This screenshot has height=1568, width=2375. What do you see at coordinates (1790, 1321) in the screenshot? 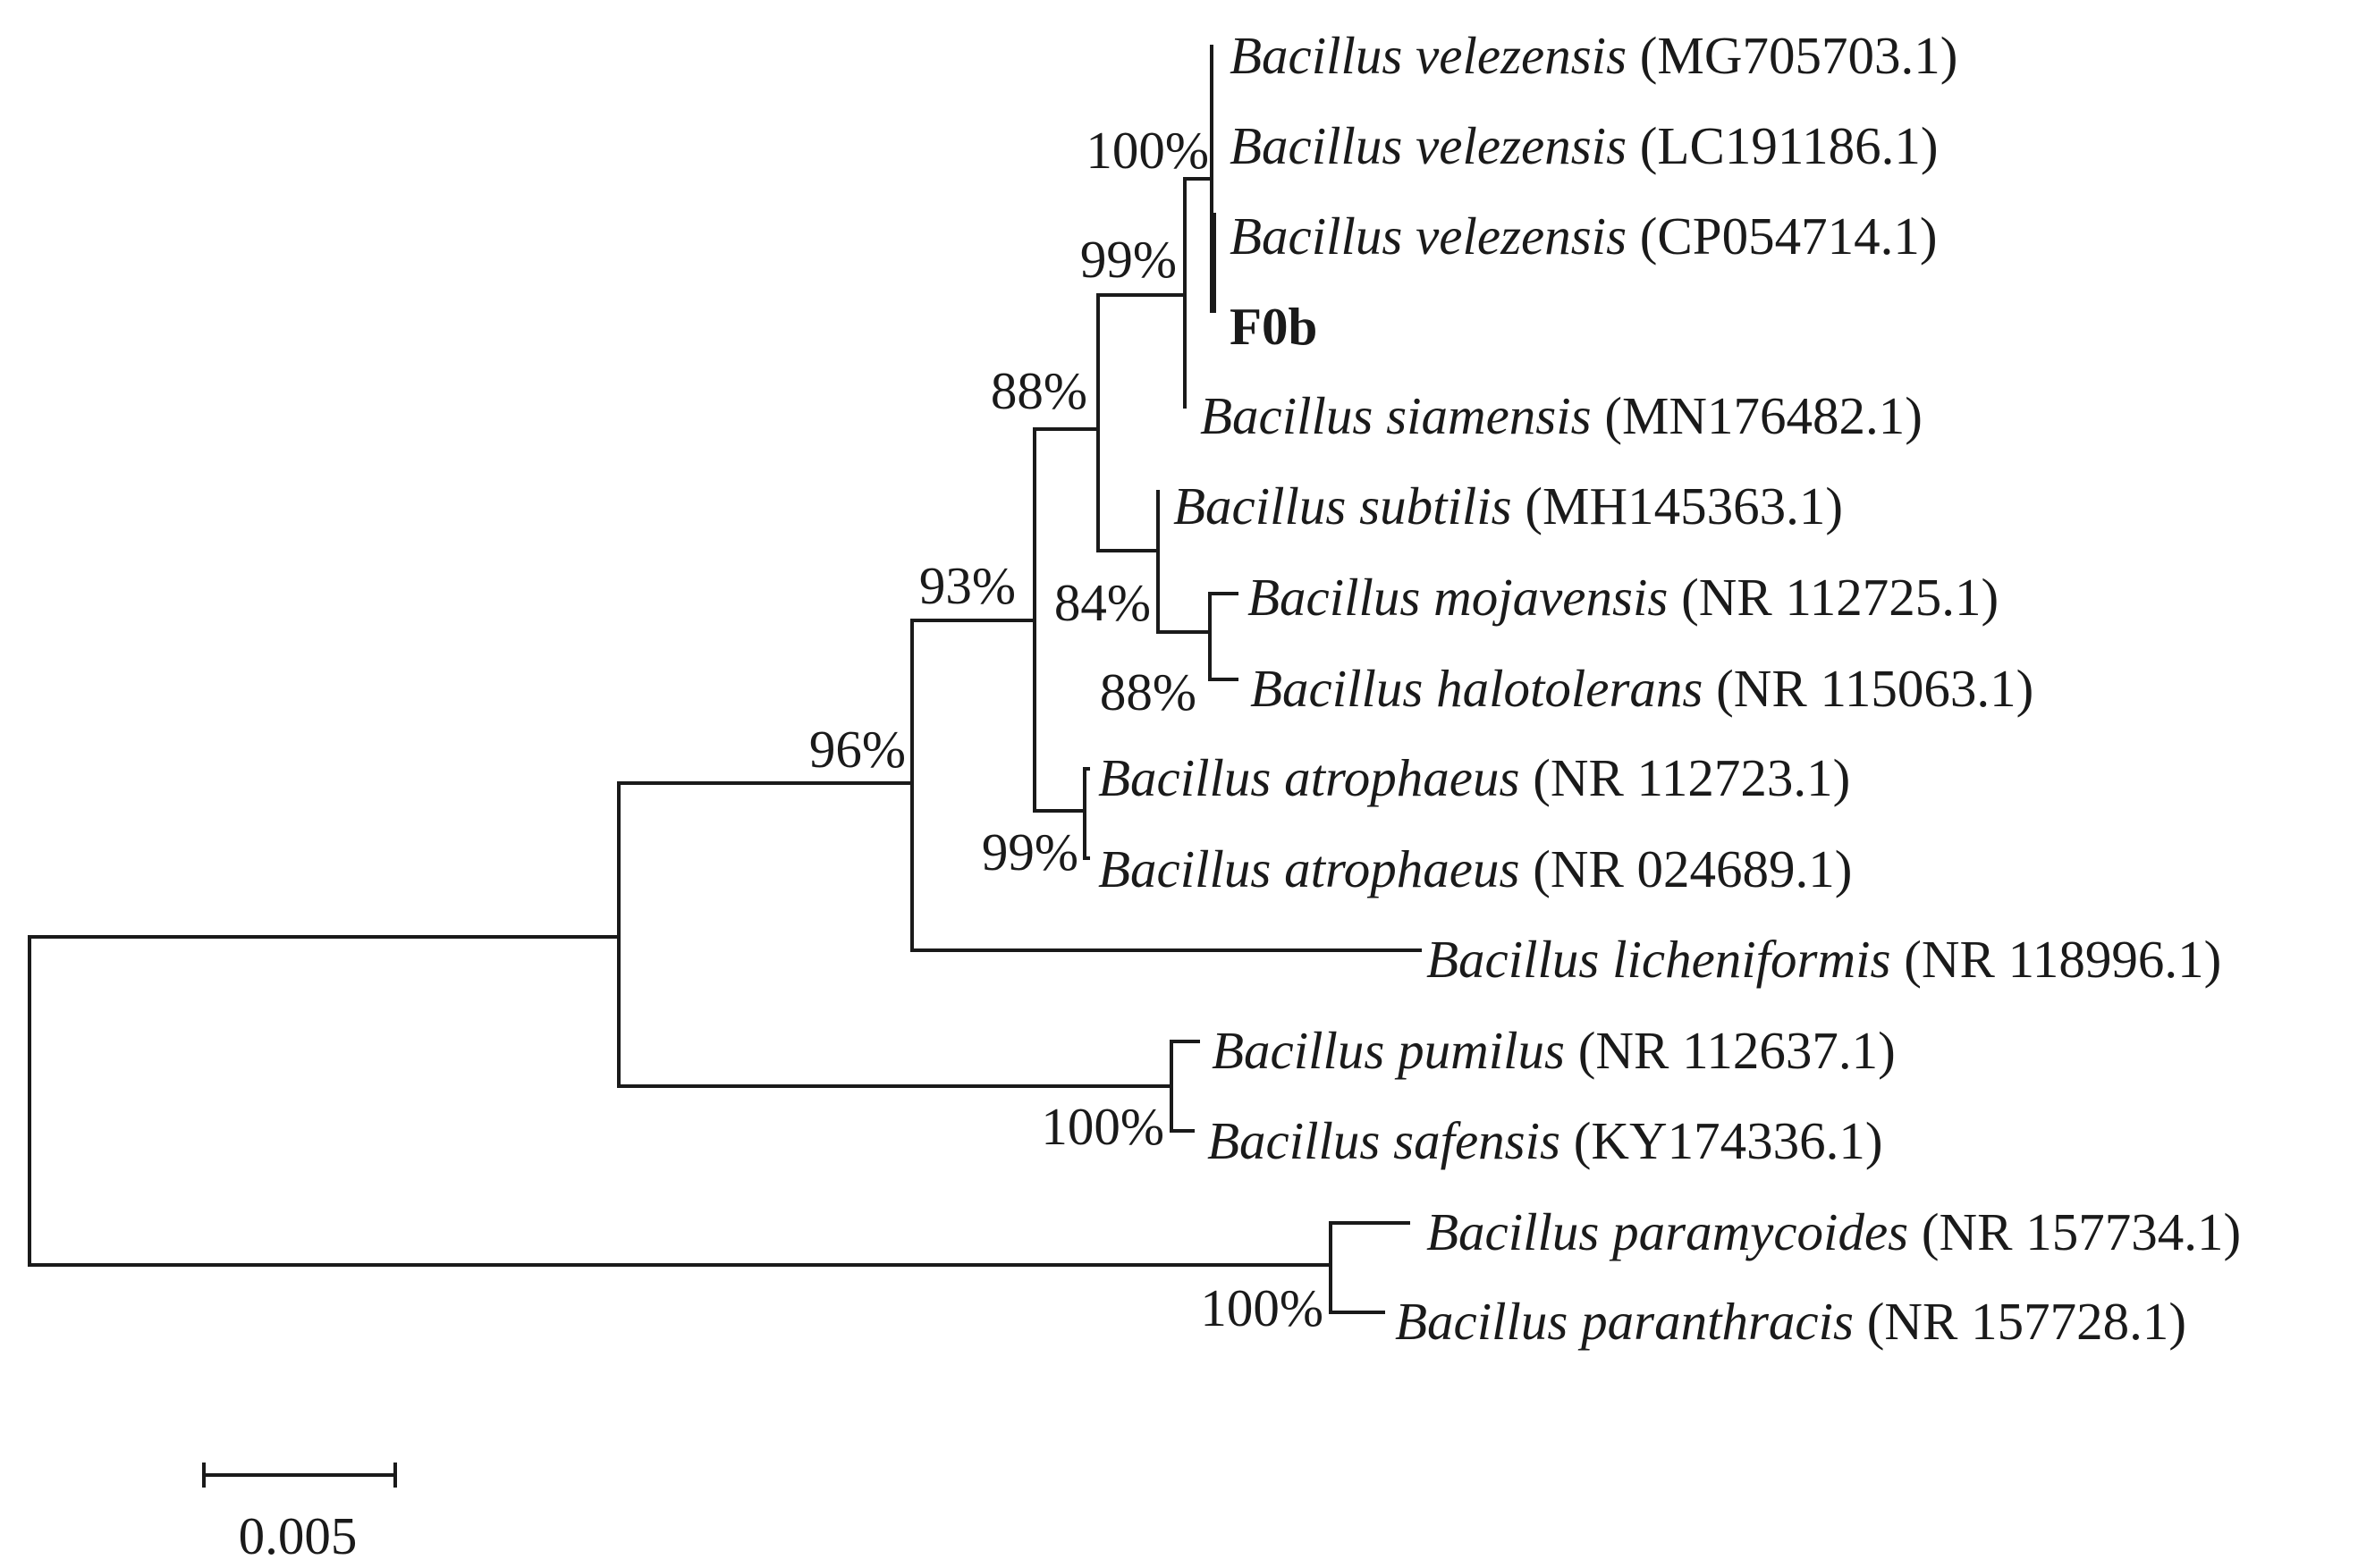
I see `taxon-label: Bacillus paranthracis (NR 157728.1)` at bounding box center [1790, 1321].